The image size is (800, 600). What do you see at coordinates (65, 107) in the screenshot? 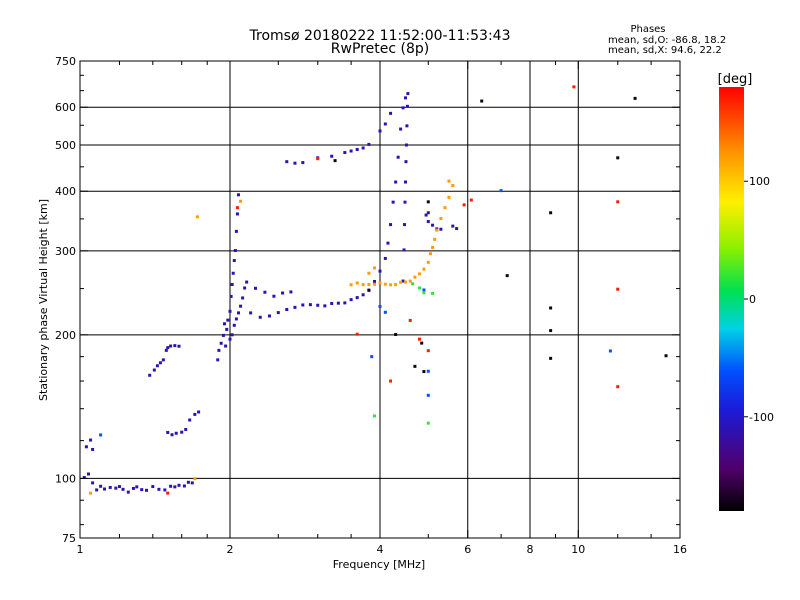
I see `y-tick-label: 600` at bounding box center [65, 107].